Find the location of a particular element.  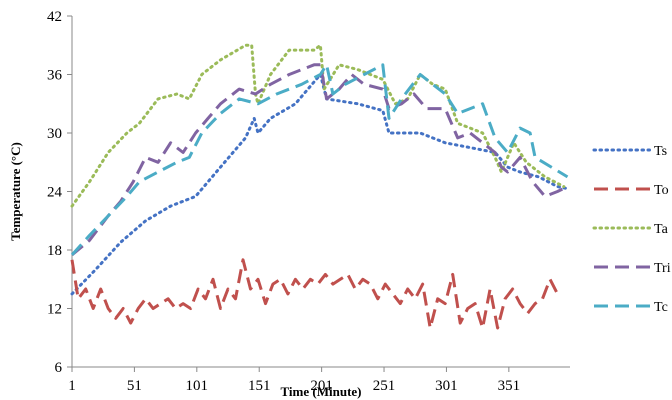

x-tick-label: 101 is located at coordinates (197, 386).